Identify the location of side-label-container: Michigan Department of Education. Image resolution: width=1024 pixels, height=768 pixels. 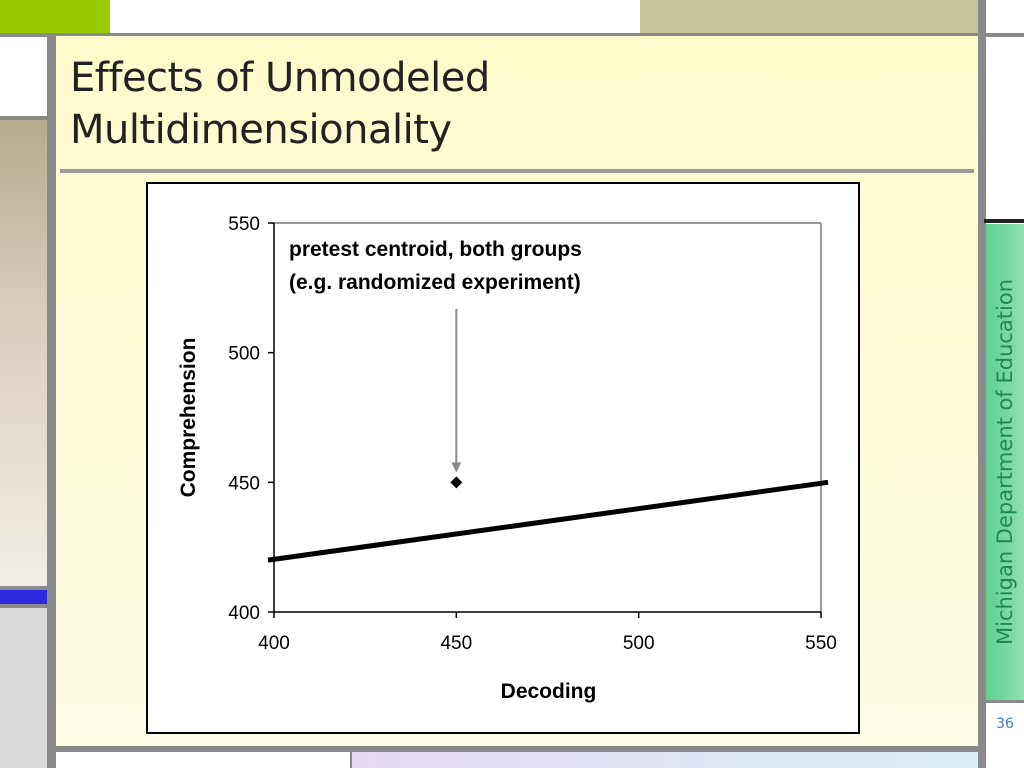
(1005, 462).